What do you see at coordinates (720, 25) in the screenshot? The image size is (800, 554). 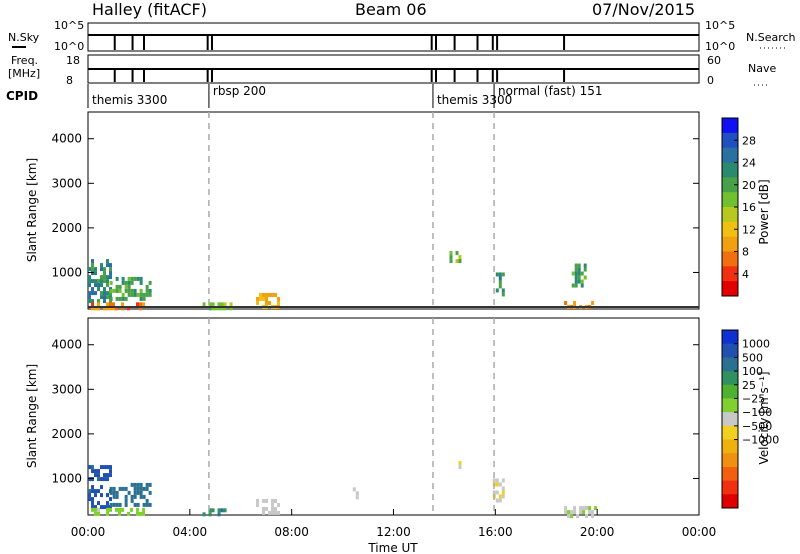 I see `nsearch-tick-top: 10^5` at bounding box center [720, 25].